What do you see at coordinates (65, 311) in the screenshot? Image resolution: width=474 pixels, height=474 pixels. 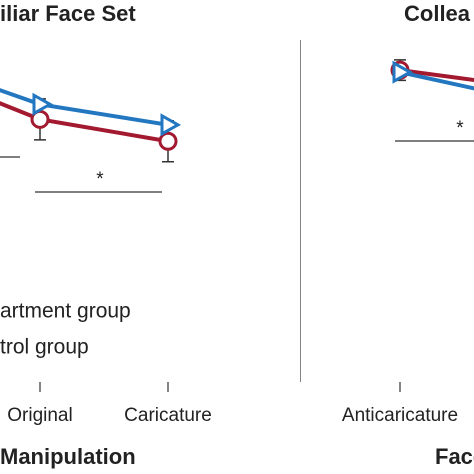 I see `legend-label: artment group` at bounding box center [65, 311].